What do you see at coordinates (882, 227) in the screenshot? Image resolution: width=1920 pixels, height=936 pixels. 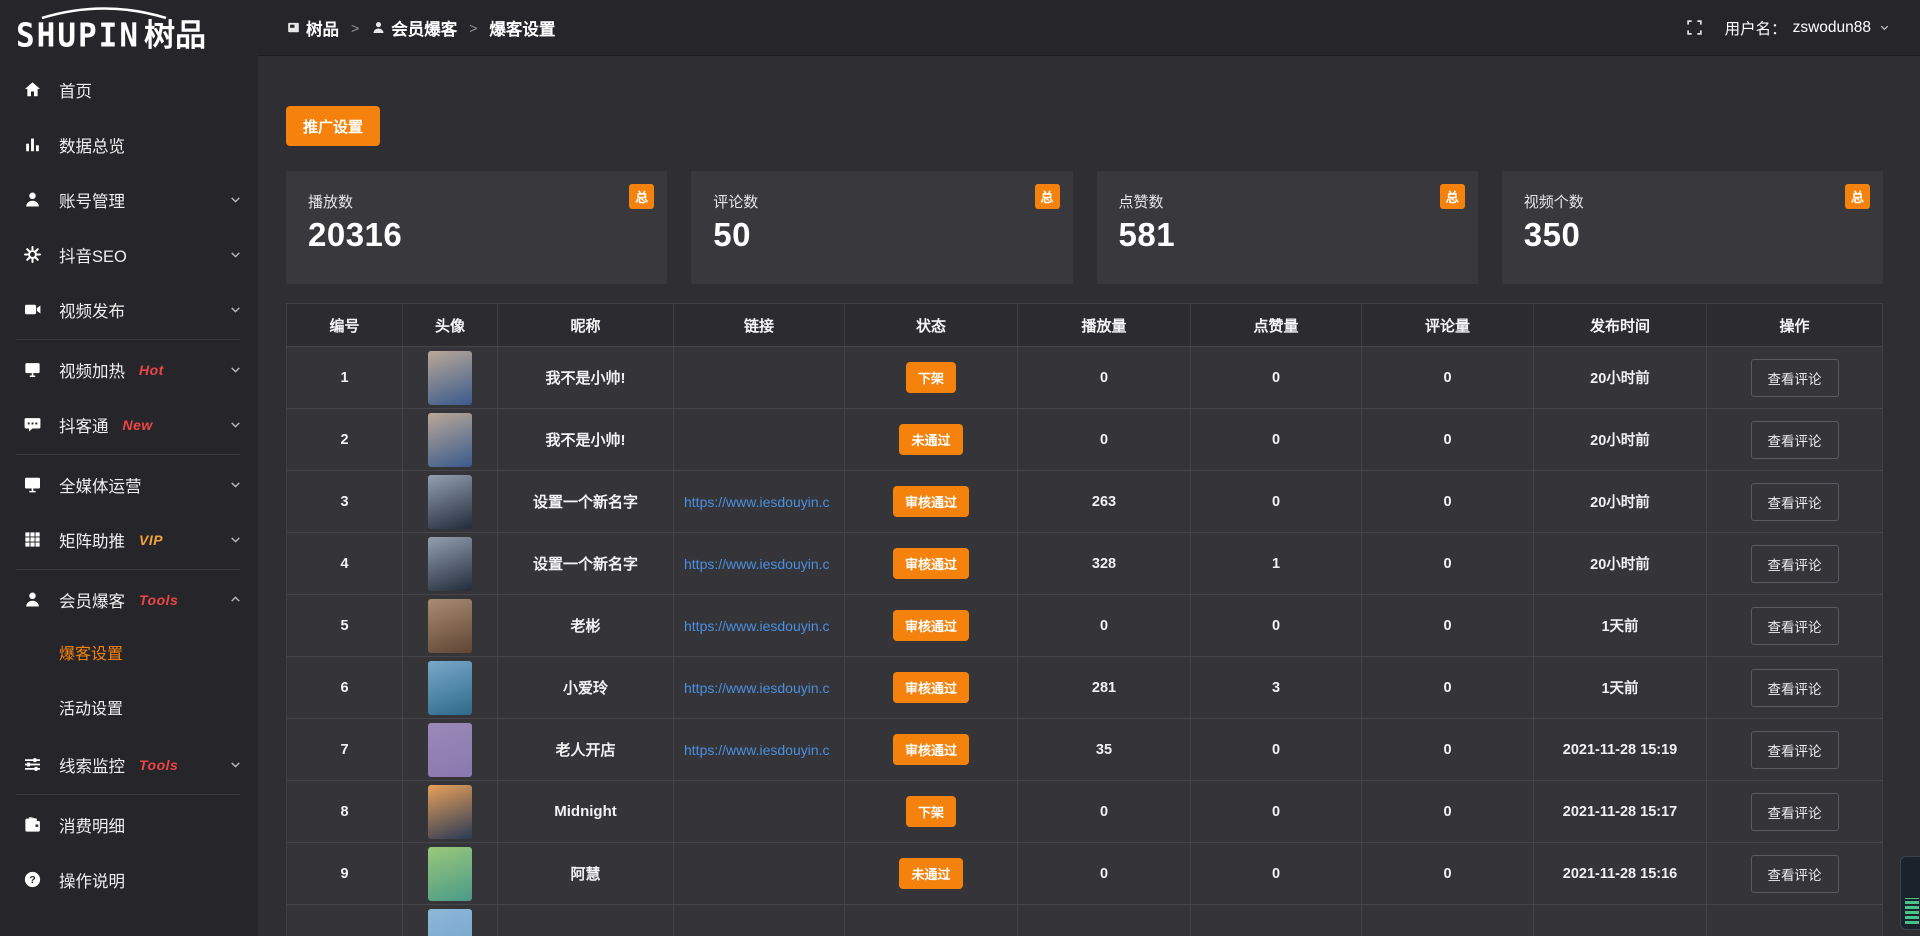 I see `stat-card-1: 评论数 50 总` at bounding box center [882, 227].